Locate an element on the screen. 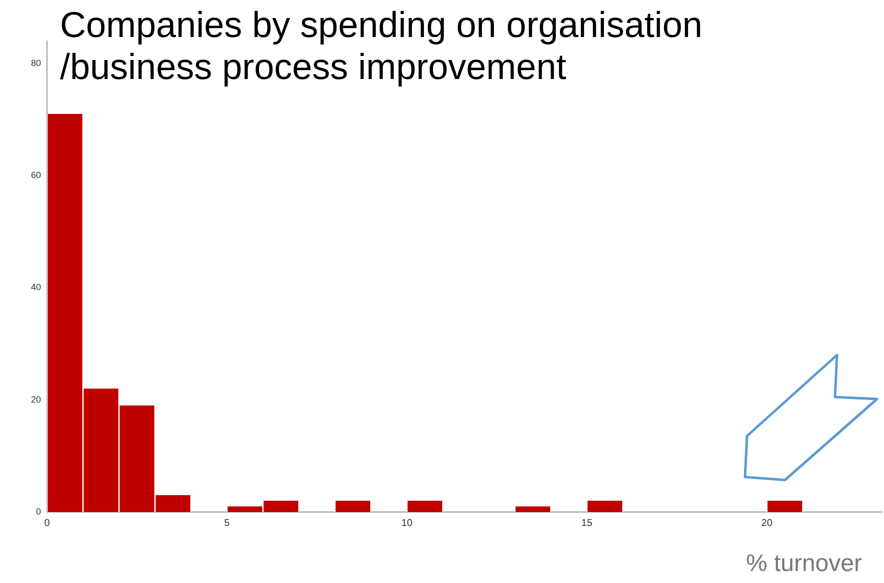 Image resolution: width=884 pixels, height=583 pixels. y-tick-label: 80 is located at coordinates (35, 63).